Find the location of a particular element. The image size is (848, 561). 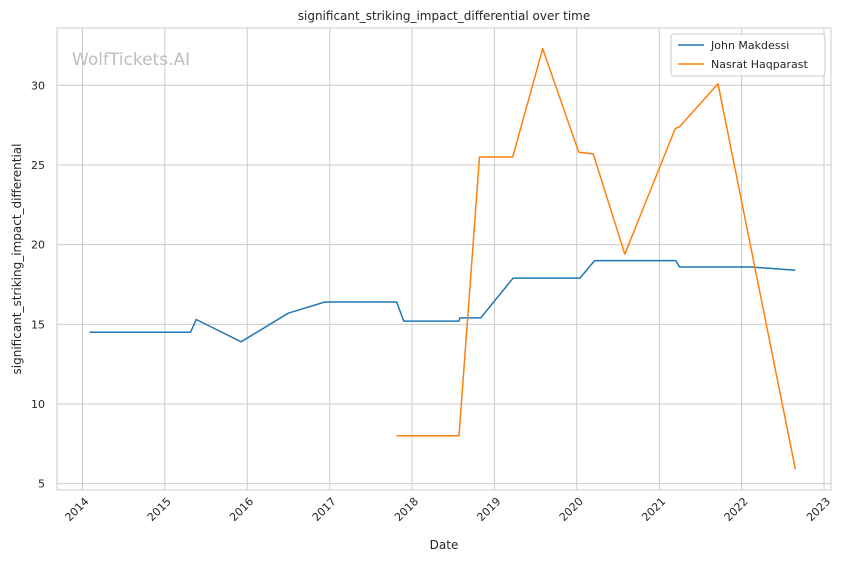

x-tick-label: 2018 is located at coordinates (406, 509).